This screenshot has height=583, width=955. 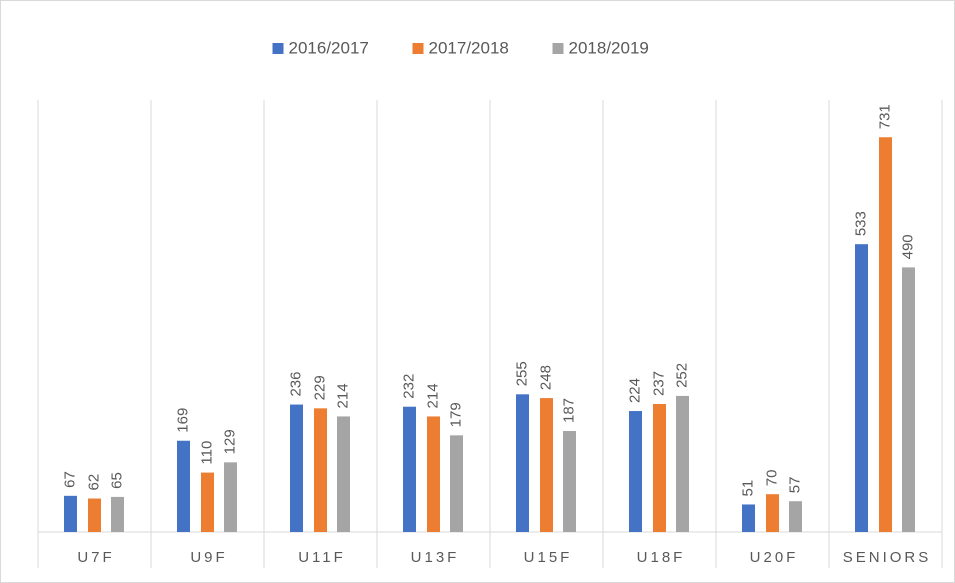 I want to click on value-label: 232, so click(x=408, y=386).